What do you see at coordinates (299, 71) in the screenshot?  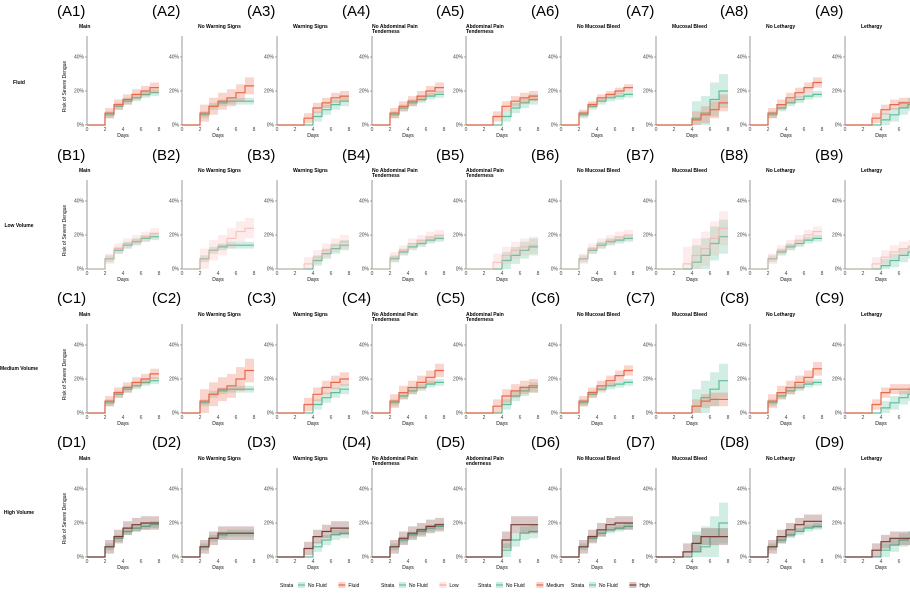 I see `panel-A3: (A3) Warning Signs 0% 20% 40% 0 2 4 6 8 Days` at bounding box center [299, 71].